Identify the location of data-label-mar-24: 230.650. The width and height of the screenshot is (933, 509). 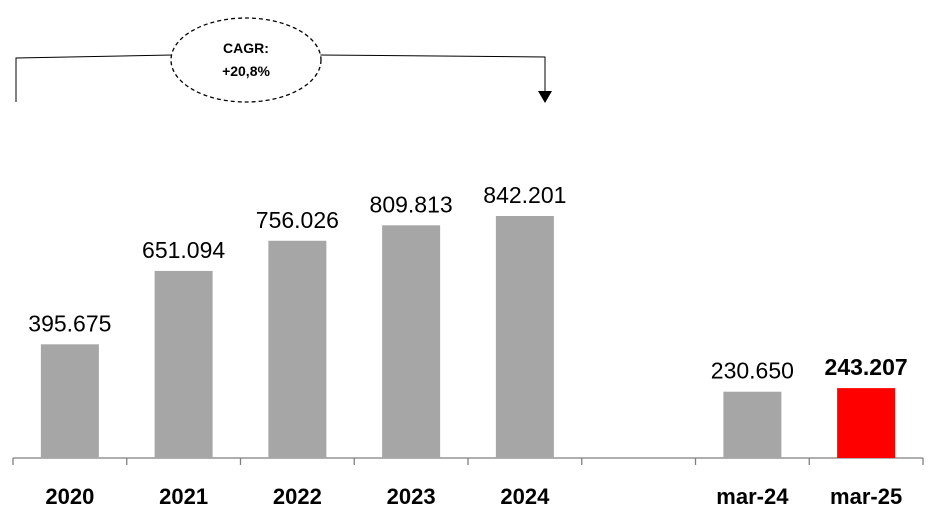
(752, 371).